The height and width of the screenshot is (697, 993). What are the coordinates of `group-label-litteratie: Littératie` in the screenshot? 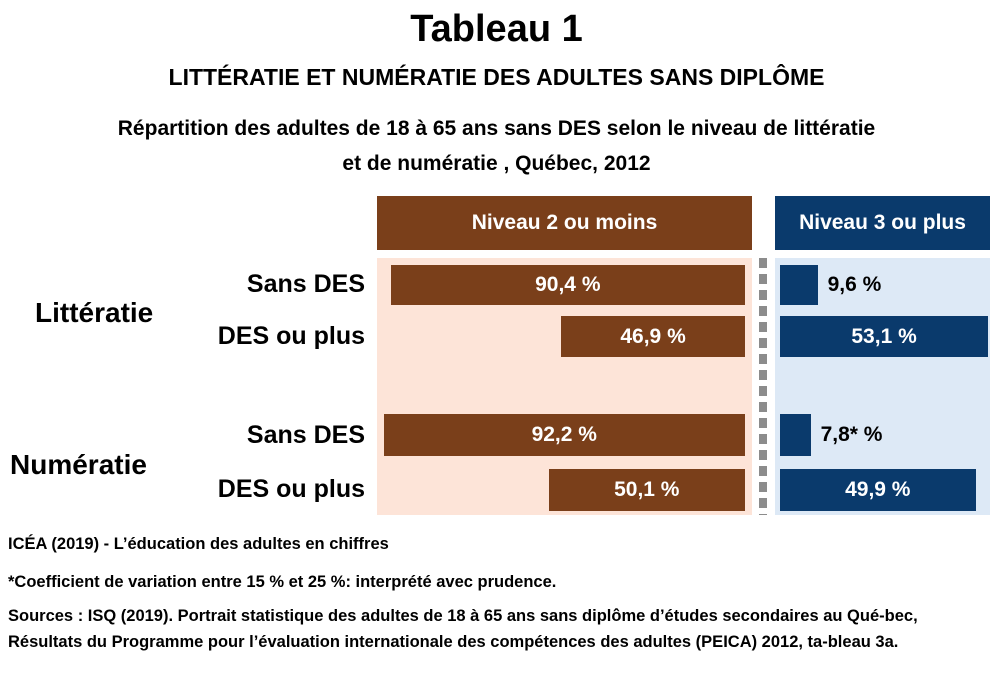 It's located at (94, 312).